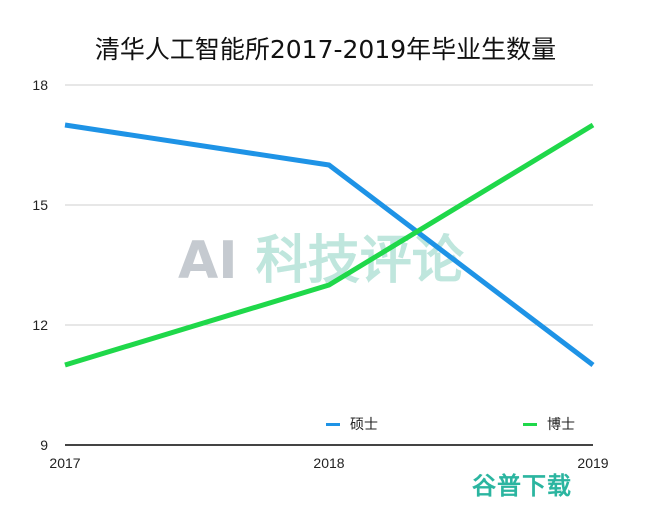 The image size is (651, 505). Describe the element at coordinates (593, 463) in the screenshot. I see `x-tick-label: 2019` at that location.